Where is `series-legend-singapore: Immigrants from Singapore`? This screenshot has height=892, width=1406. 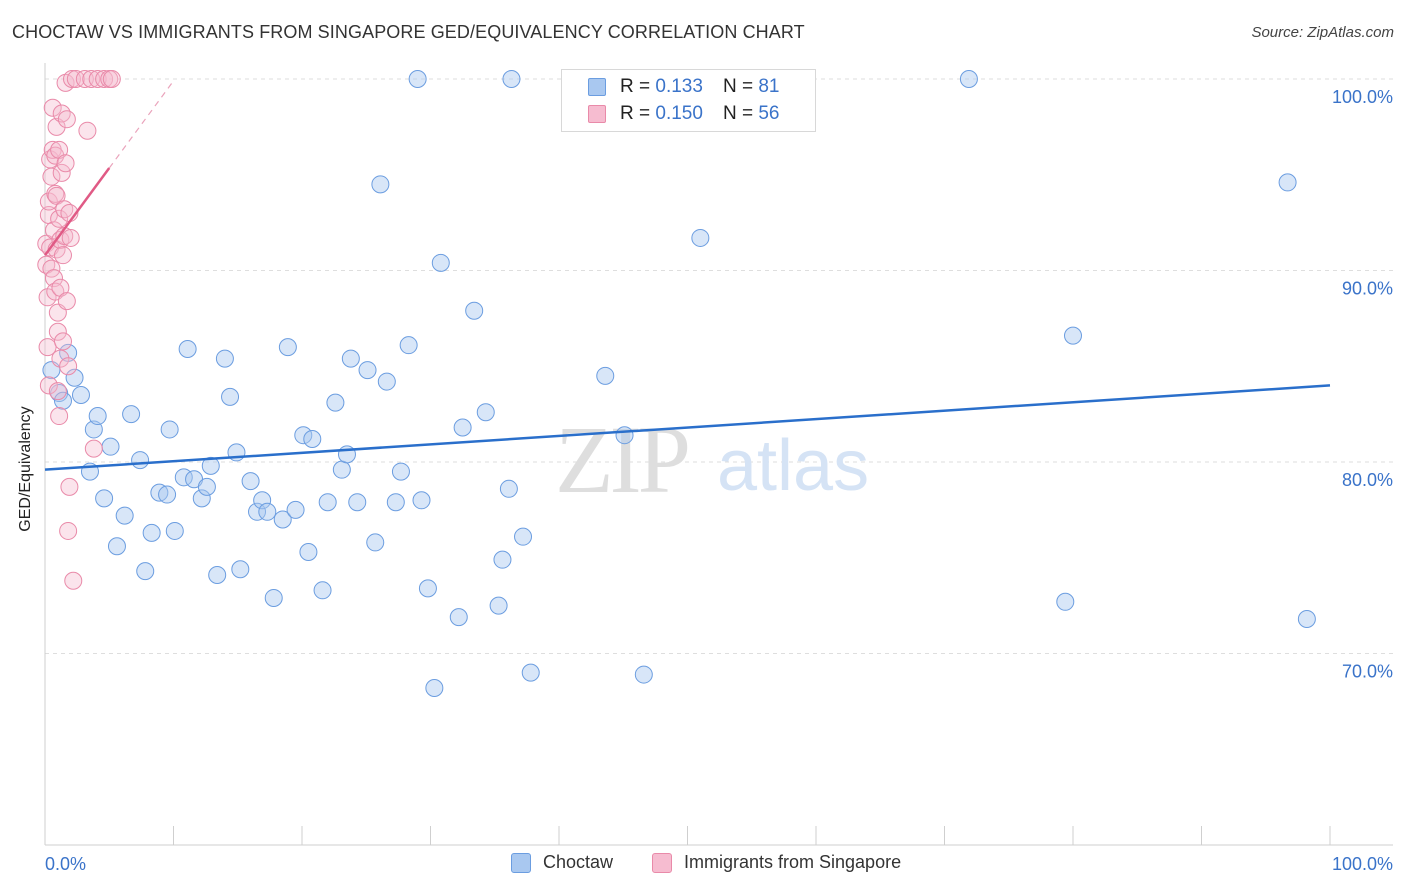 series-legend-singapore: Immigrants from Singapore is located at coordinates (776, 862).